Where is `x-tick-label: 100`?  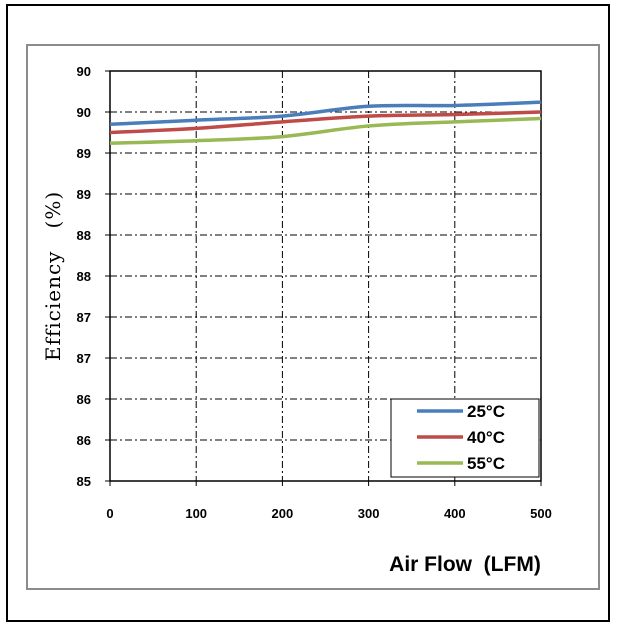
x-tick-label: 100 is located at coordinates (196, 513).